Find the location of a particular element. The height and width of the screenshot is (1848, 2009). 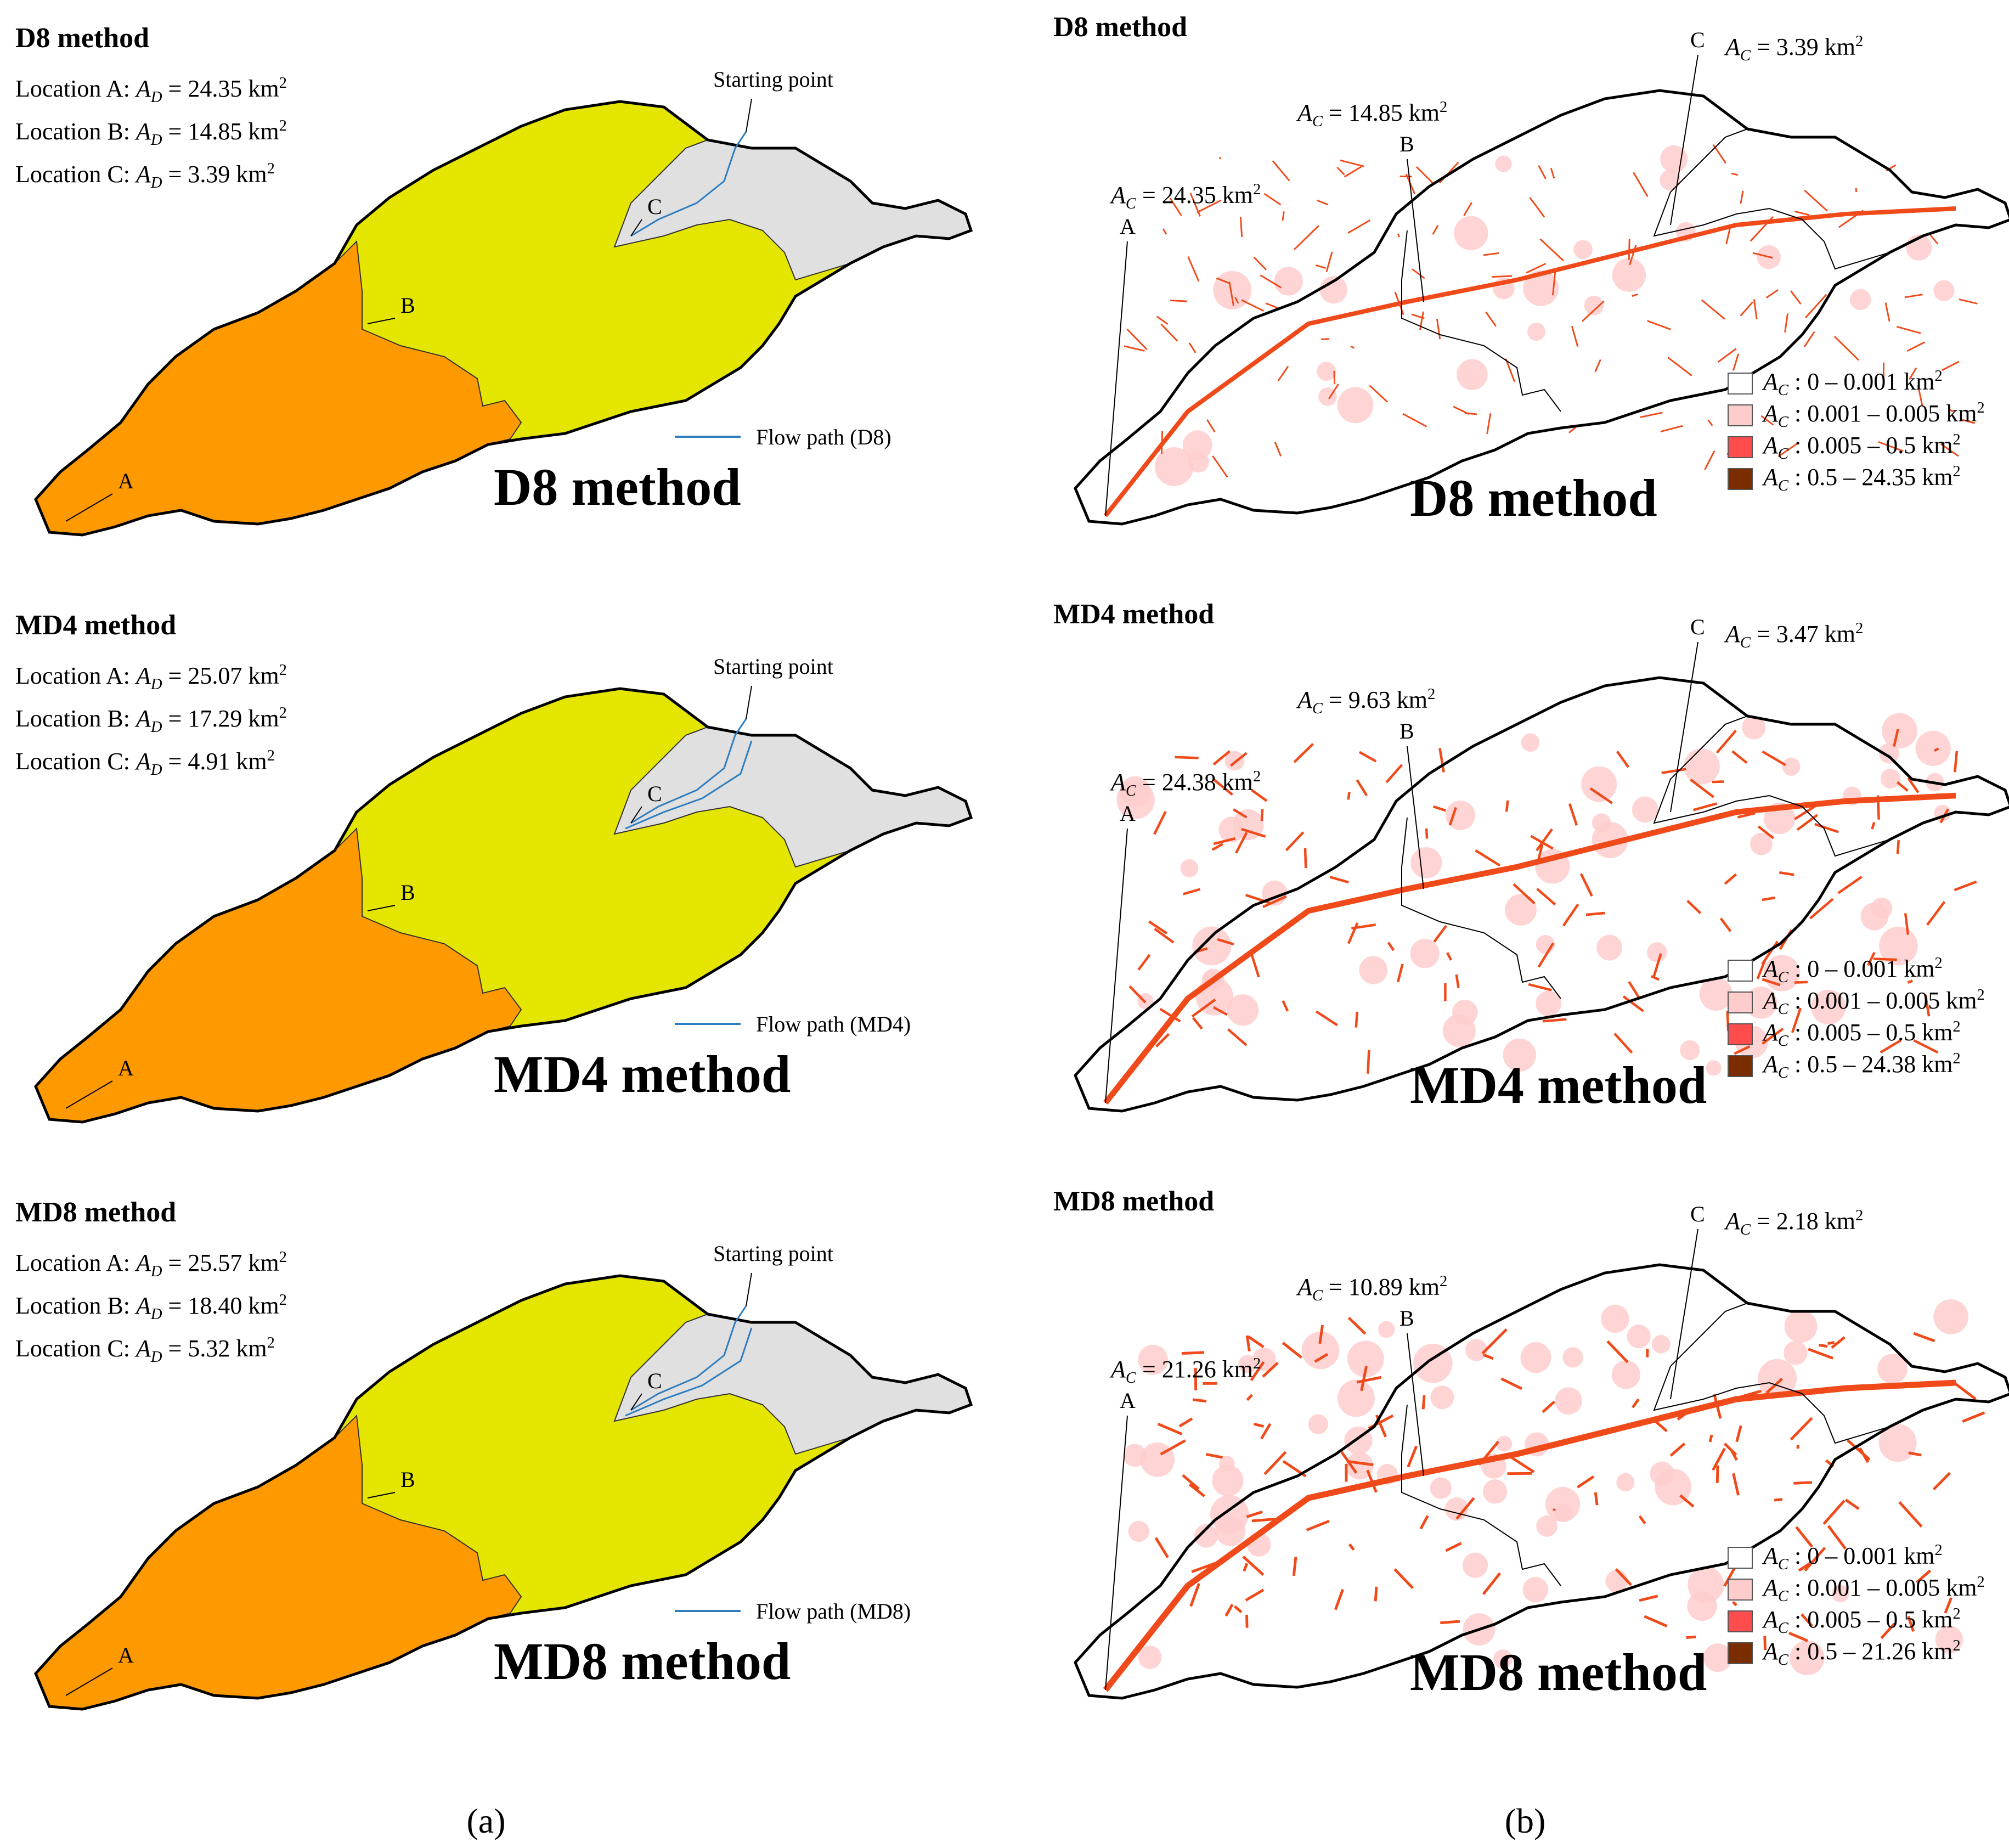

panel-big-title: D8 method is located at coordinates (617, 487).